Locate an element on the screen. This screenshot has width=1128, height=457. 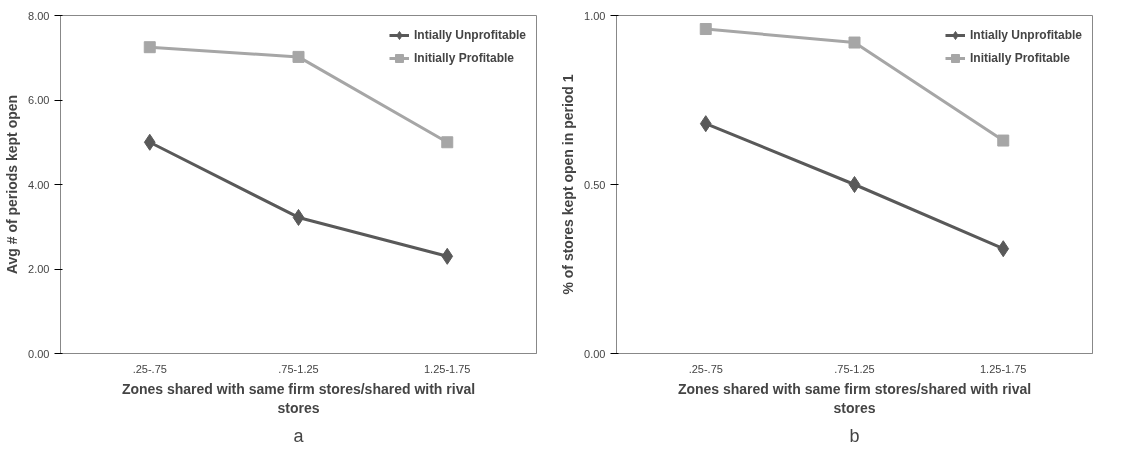
y-tick-label: 2.00 is located at coordinates (39, 269).